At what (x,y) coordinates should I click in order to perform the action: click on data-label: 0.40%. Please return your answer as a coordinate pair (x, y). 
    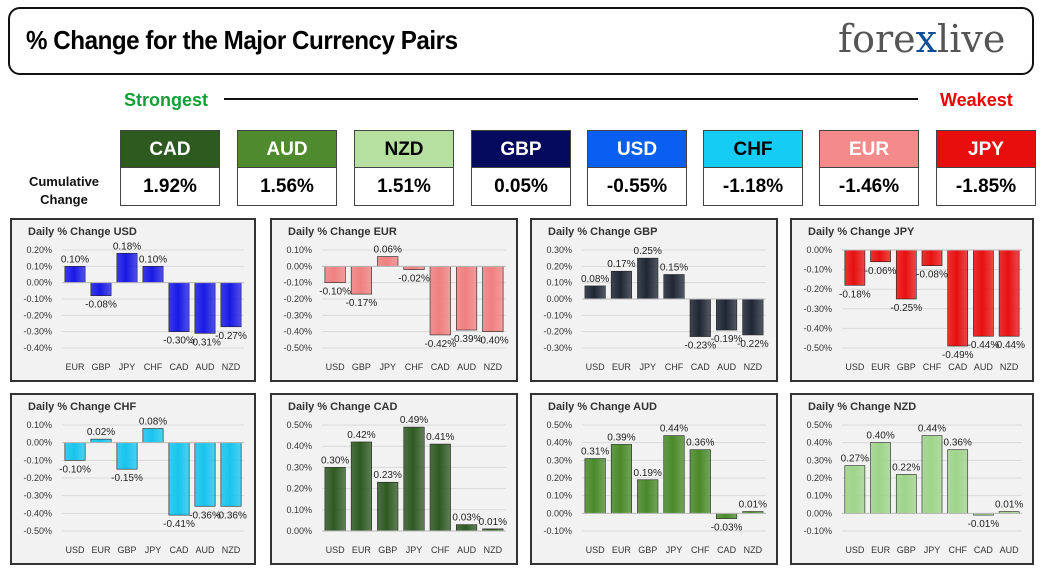
    Looking at the image, I should click on (880, 436).